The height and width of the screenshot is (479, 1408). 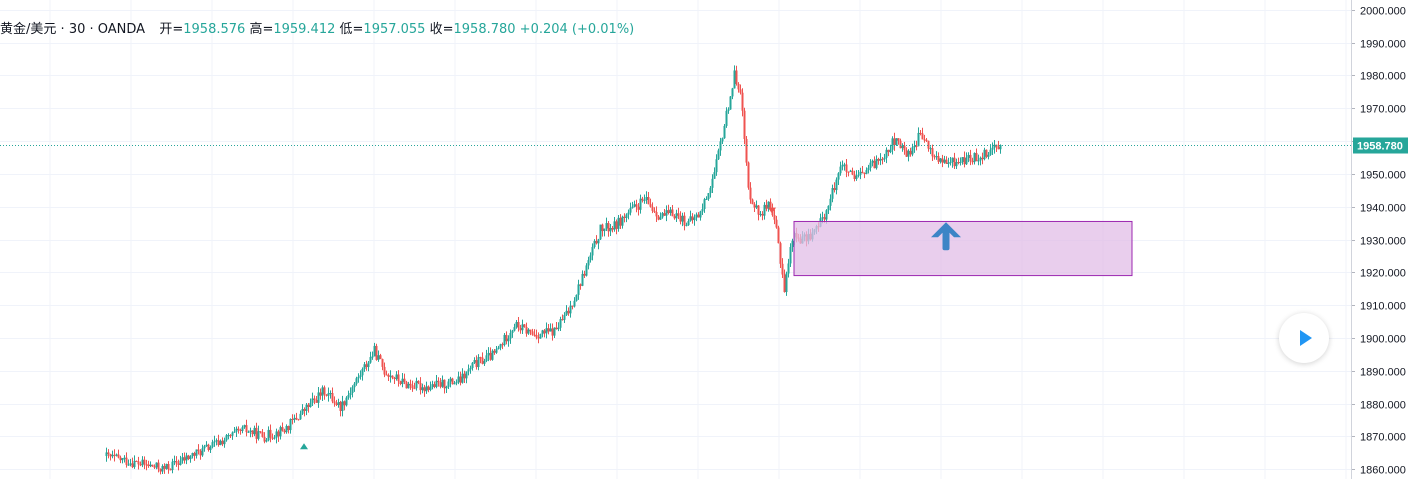 I want to click on y-tick-label: 1860.000, so click(x=1383, y=471).